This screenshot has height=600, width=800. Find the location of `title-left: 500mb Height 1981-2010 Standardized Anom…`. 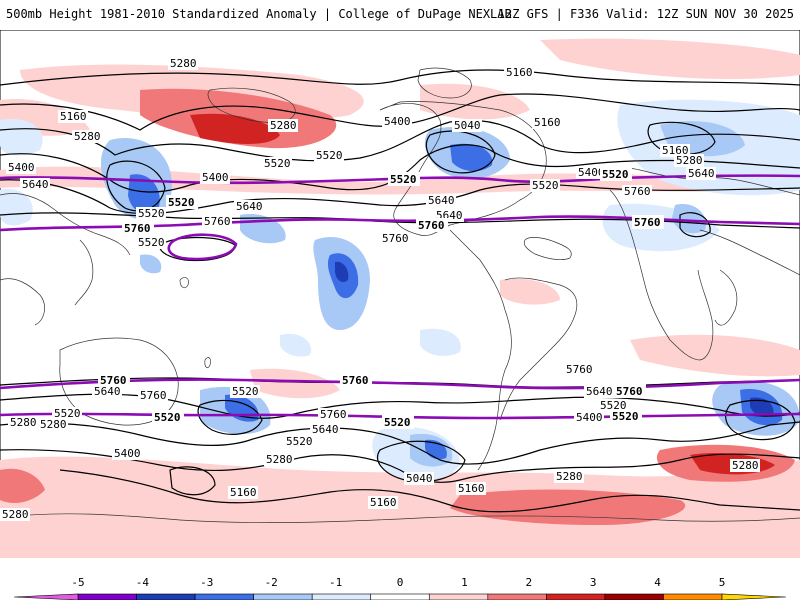

title-left: 500mb Height 1981-2010 Standardized Anom… is located at coordinates (259, 14).